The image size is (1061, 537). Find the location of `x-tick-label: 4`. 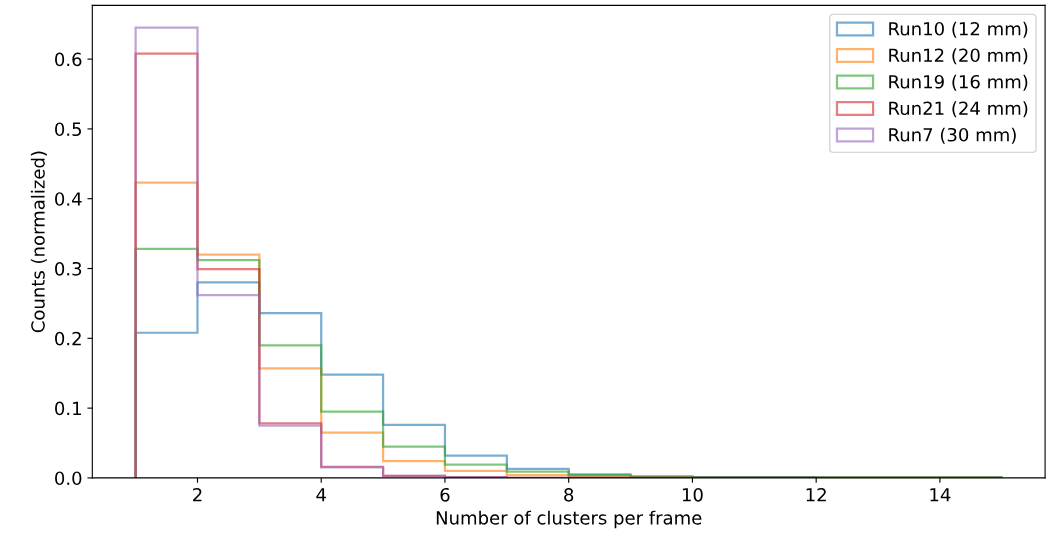

x-tick-label: 4 is located at coordinates (321, 495).